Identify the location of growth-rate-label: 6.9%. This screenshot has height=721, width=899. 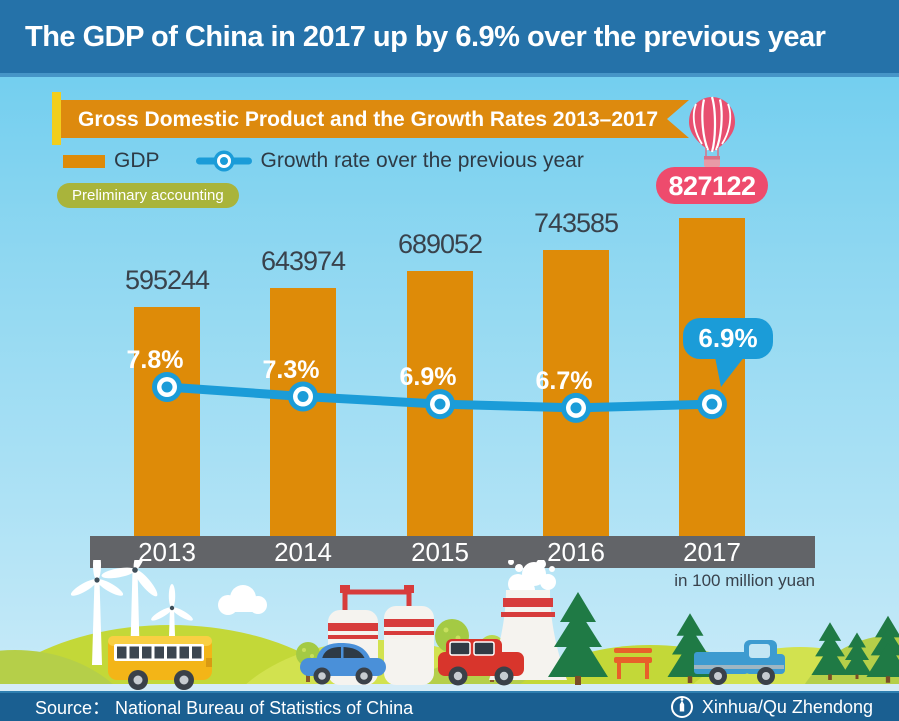
(428, 377).